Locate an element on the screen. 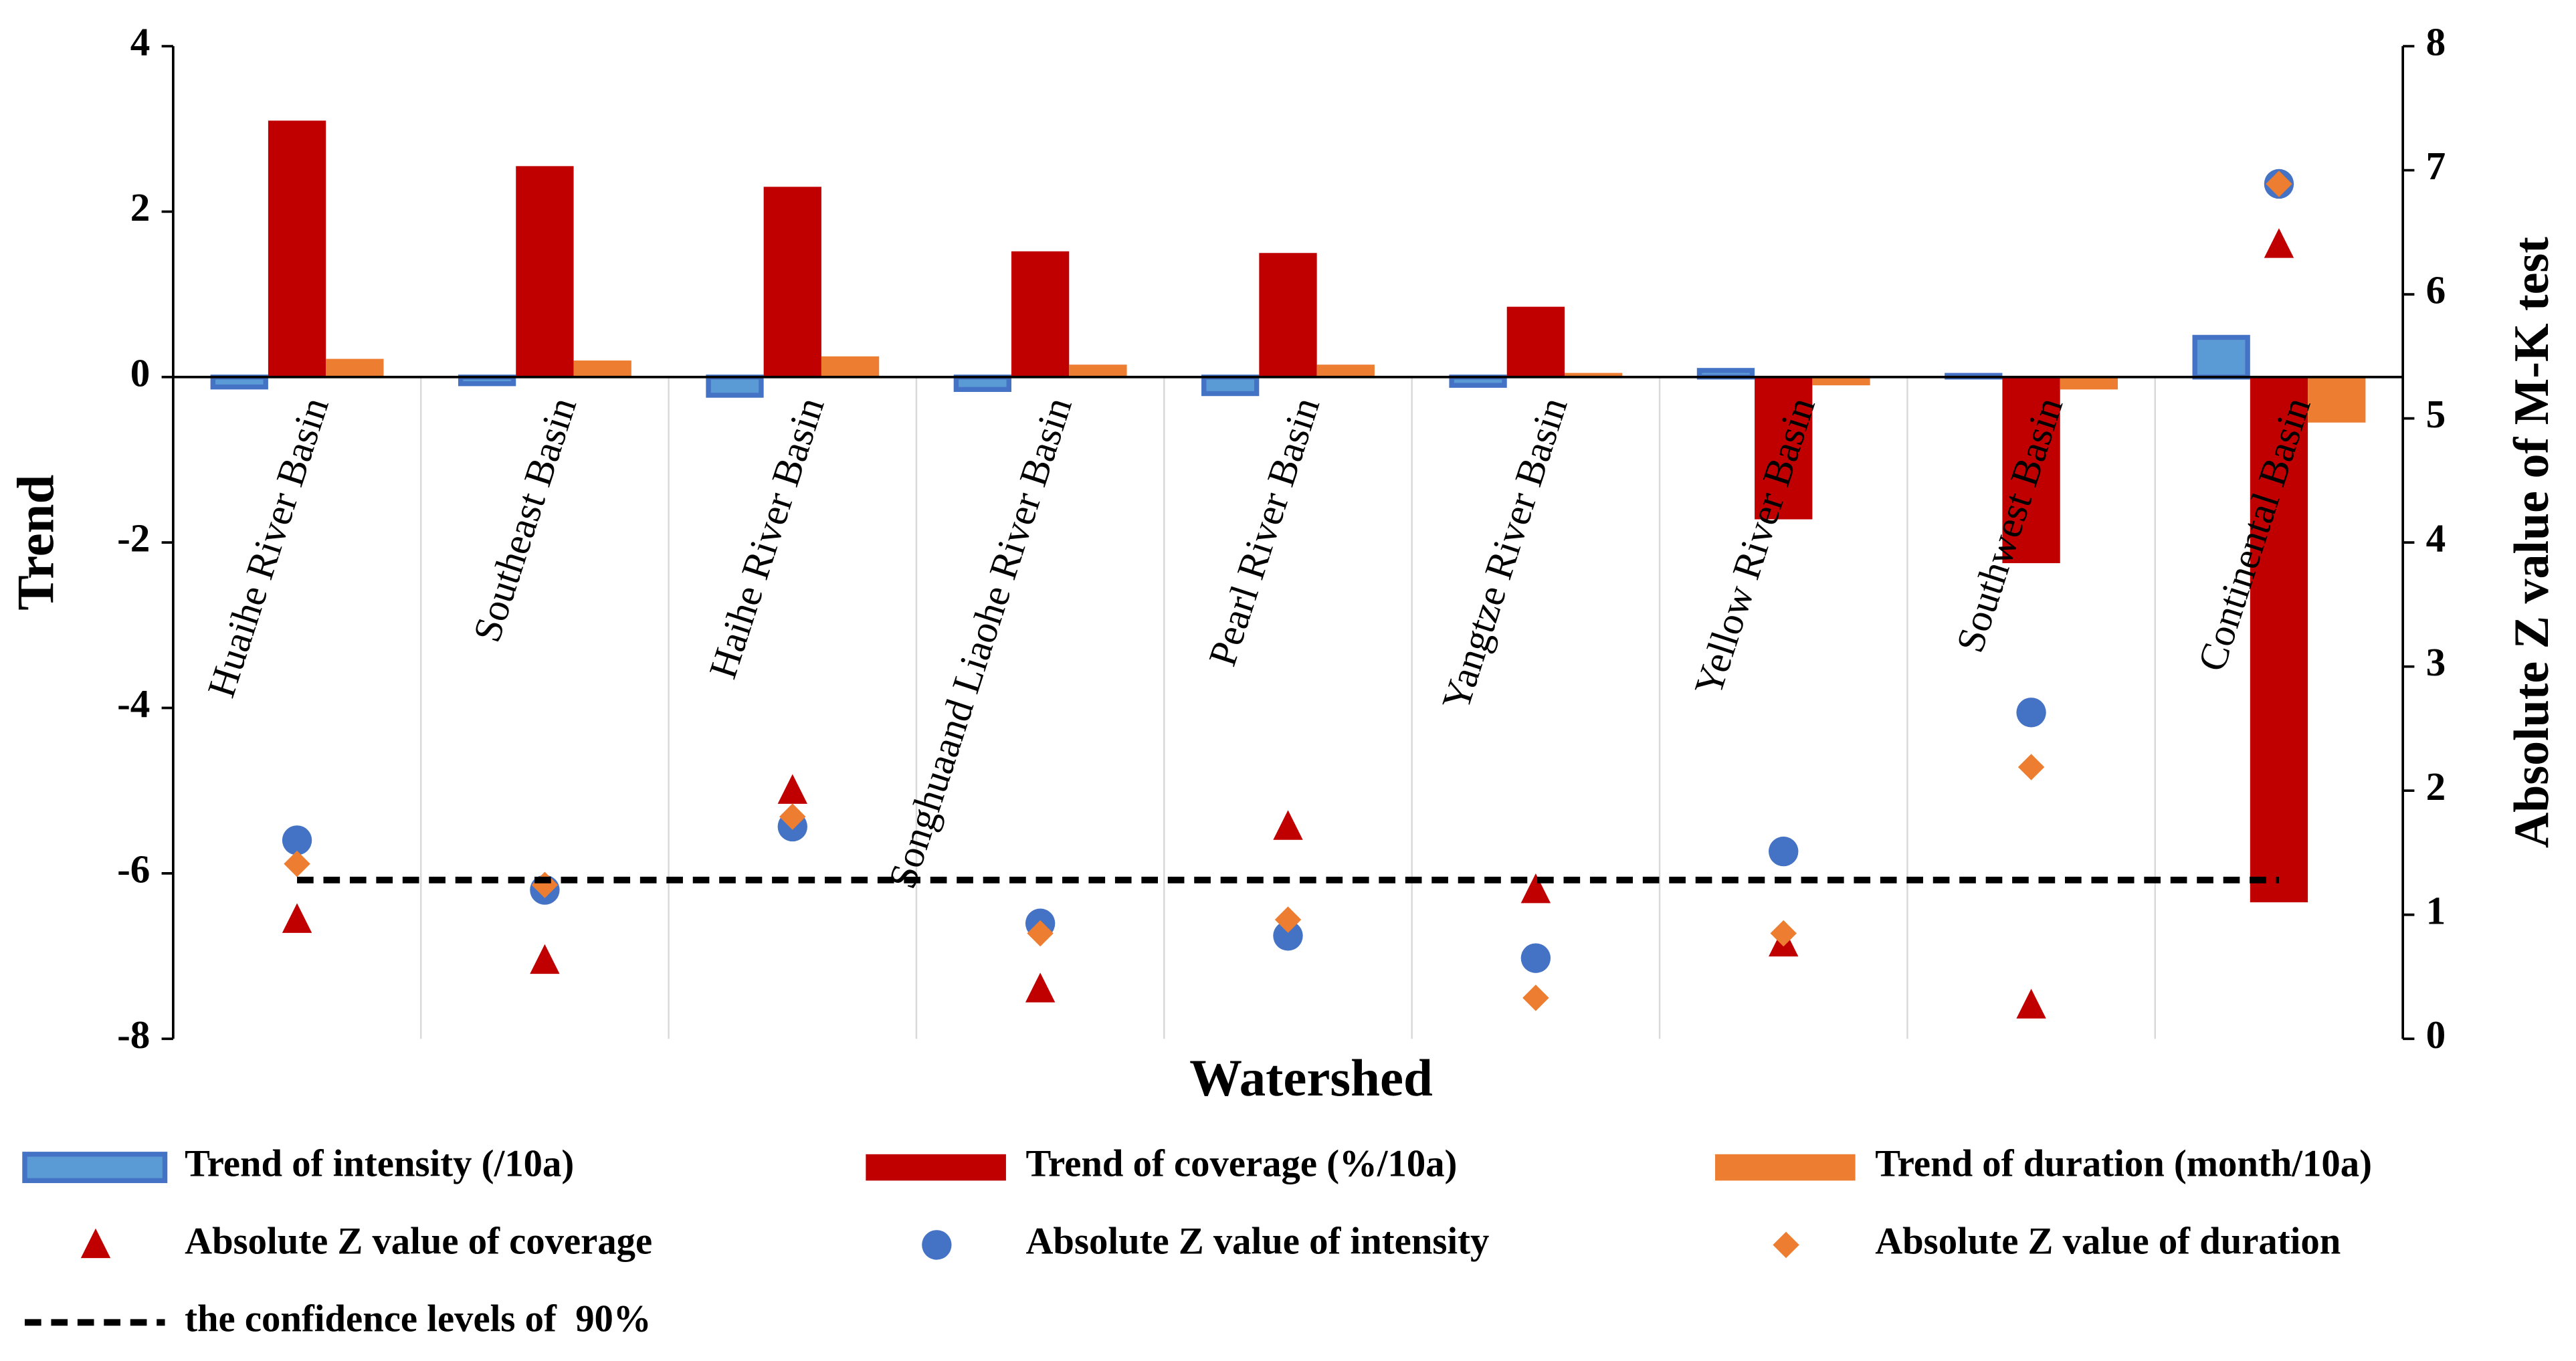 The height and width of the screenshot is (1361, 2576). y-tick-label: 0 is located at coordinates (140, 373).